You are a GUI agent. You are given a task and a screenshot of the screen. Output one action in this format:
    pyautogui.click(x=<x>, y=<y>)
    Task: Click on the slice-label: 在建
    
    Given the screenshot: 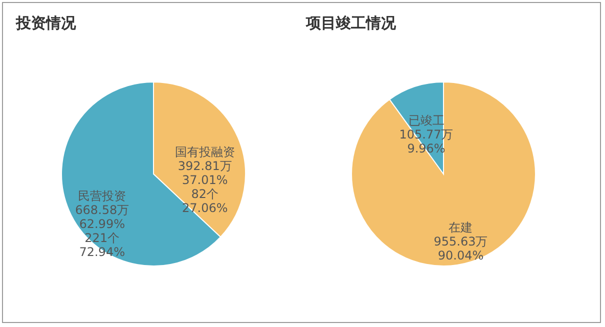 What is the action you would take?
    pyautogui.click(x=460, y=227)
    